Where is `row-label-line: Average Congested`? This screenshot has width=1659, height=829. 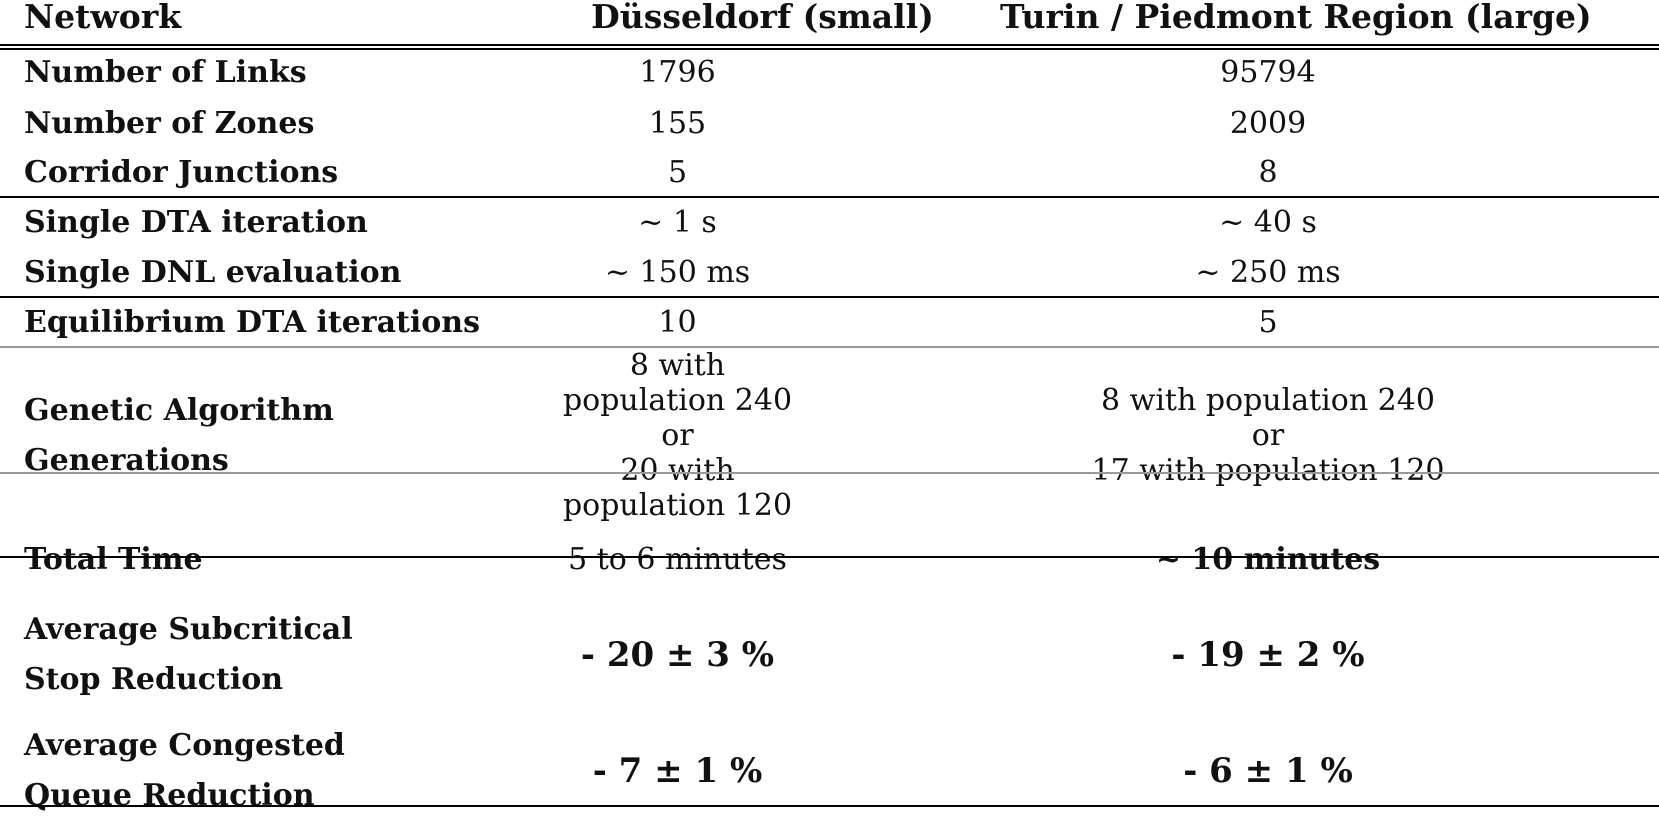
row-label-line: Average Congested is located at coordinates (184, 745).